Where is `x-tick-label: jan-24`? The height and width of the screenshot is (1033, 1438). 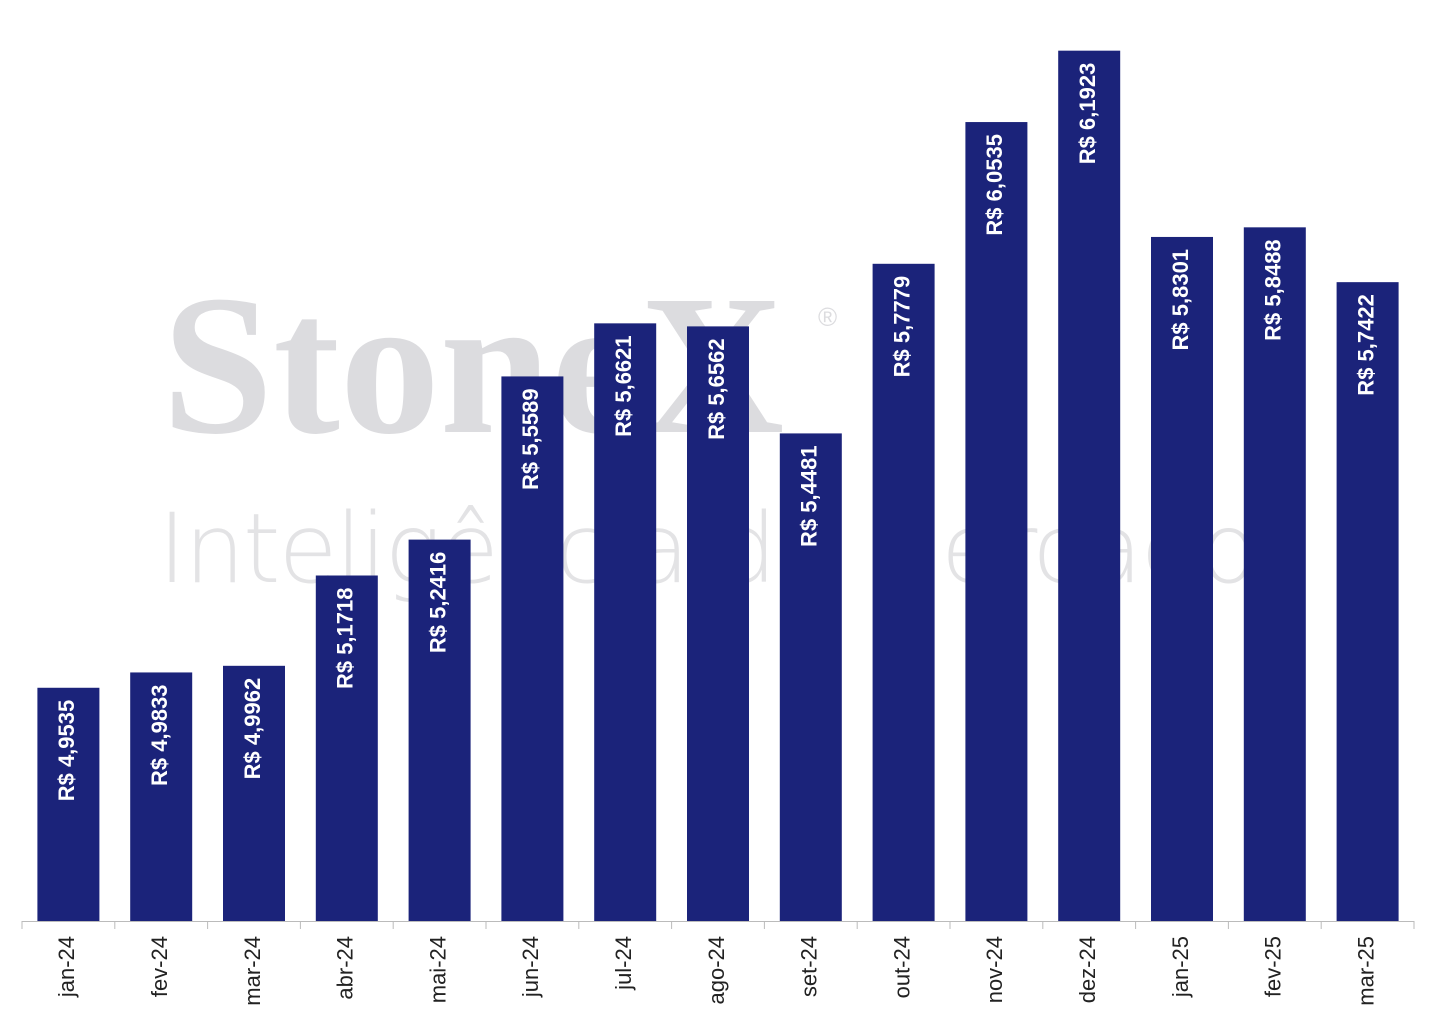
x-tick-label: jan-24 is located at coordinates (66, 967).